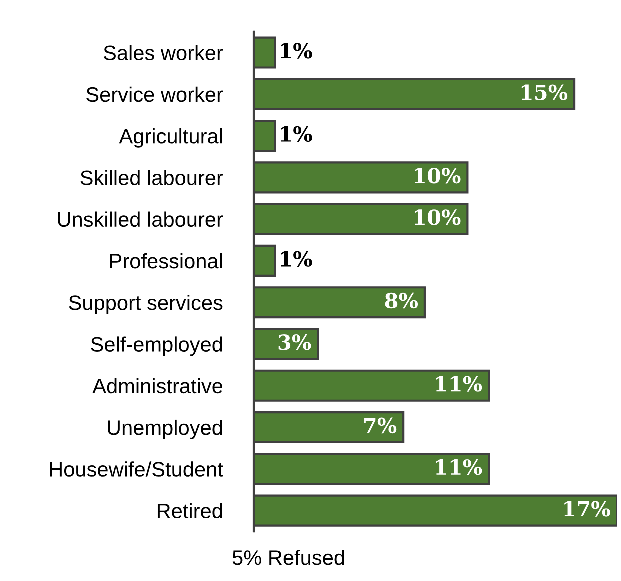  I want to click on y-tick-label: Retired, so click(190, 511).